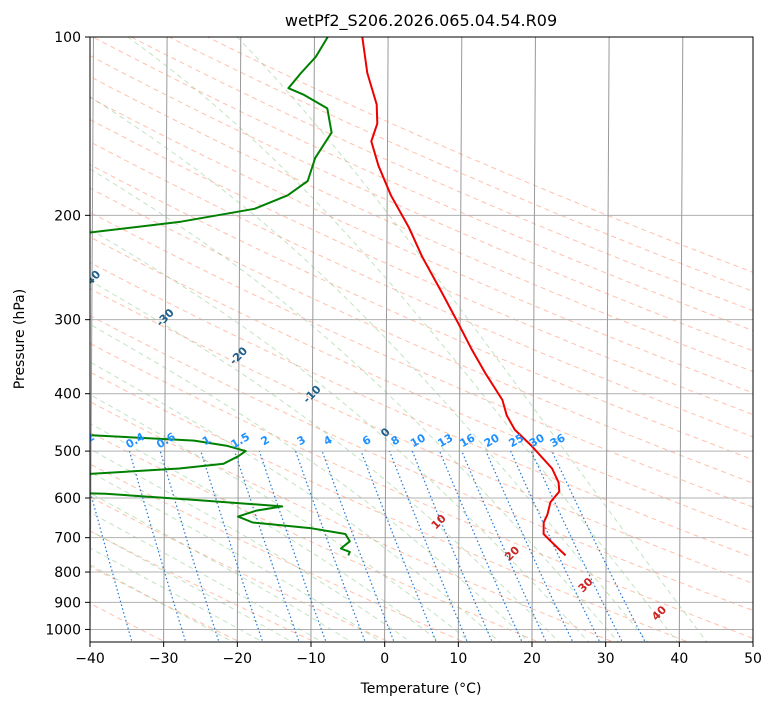  Describe the element at coordinates (421, 689) in the screenshot. I see `x-axis-label: Temperature (°C)` at that location.